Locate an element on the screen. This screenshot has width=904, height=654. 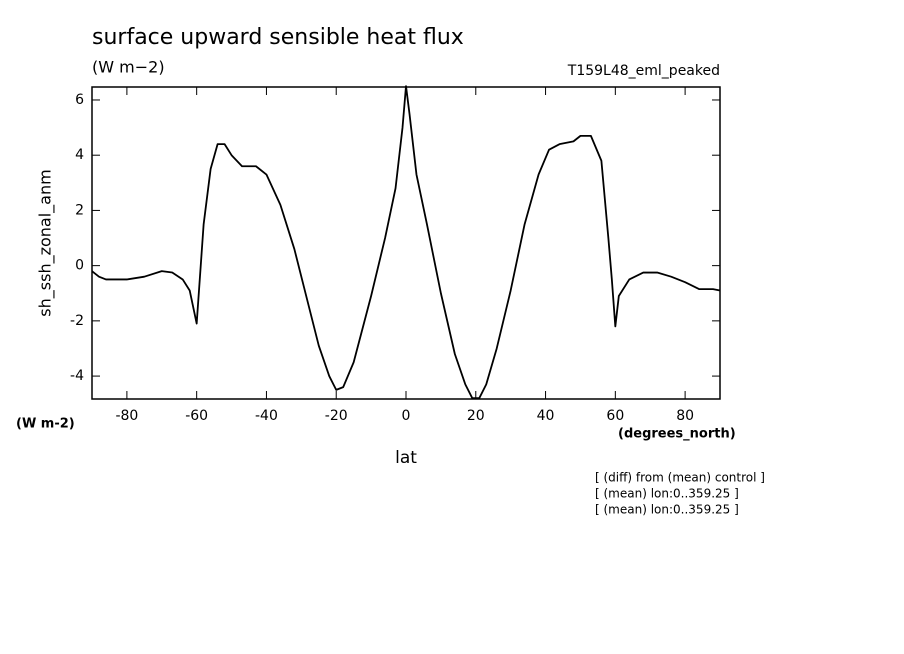
y-tick-label: 6 is located at coordinates (79, 100).